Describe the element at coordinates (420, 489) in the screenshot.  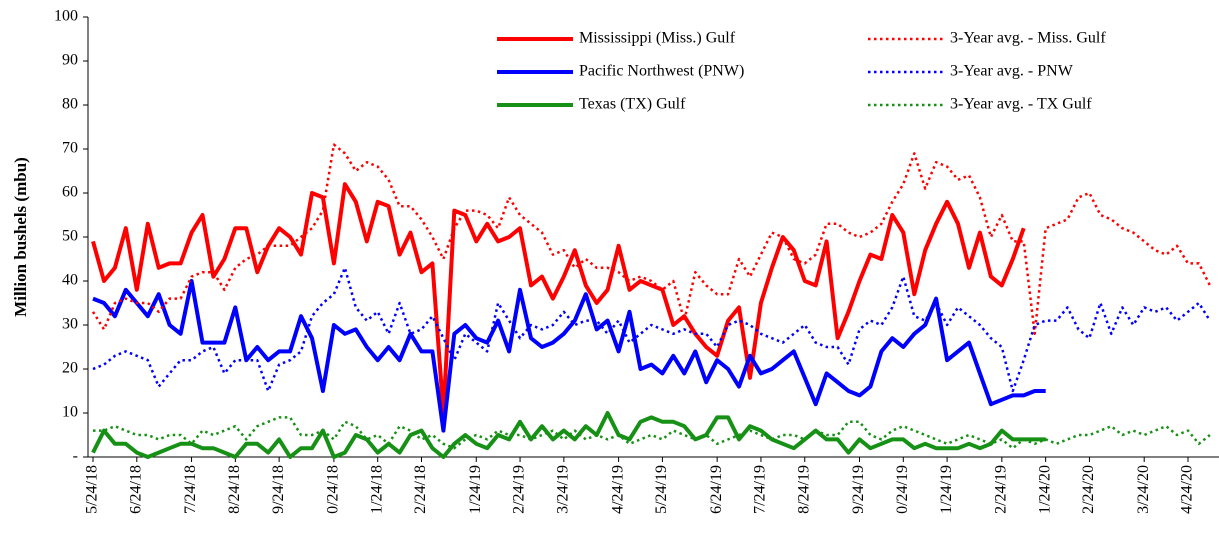
I see `x-tick-label: 2/24/18` at that location.